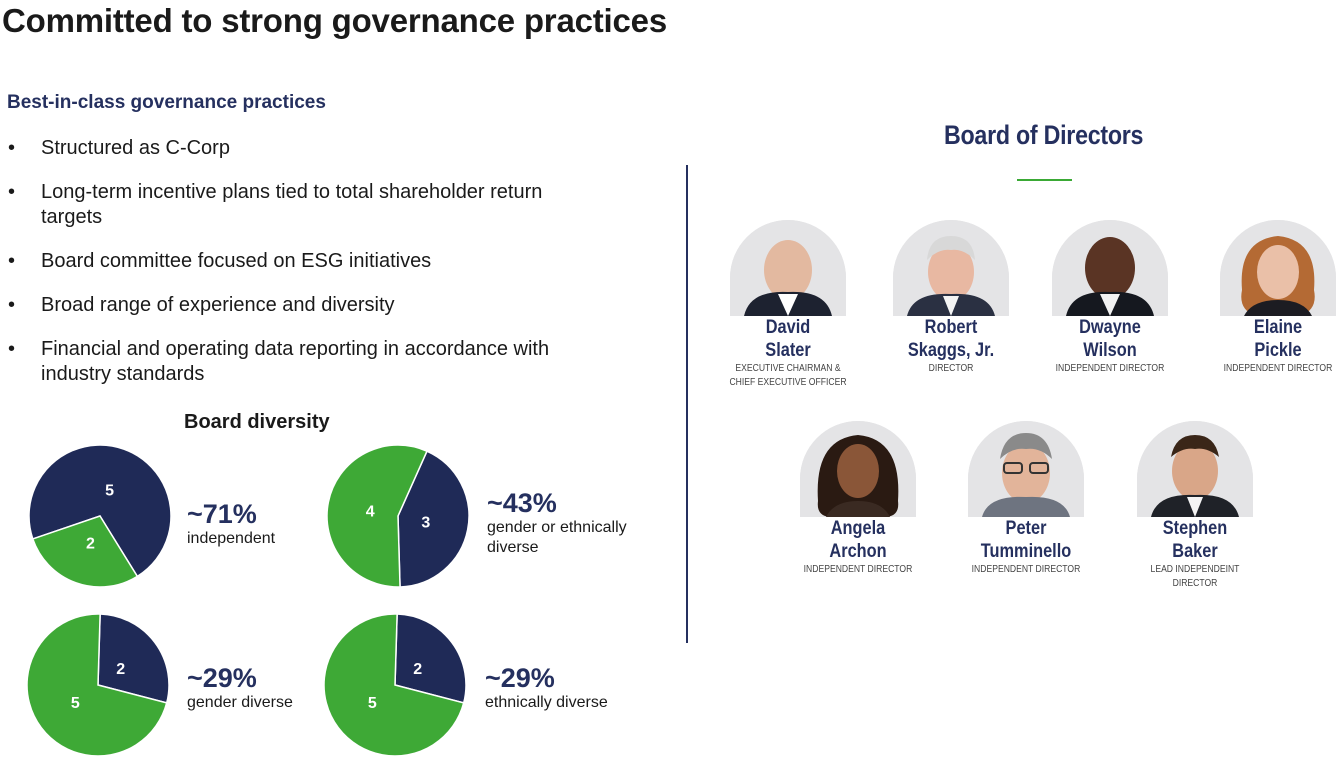 The height and width of the screenshot is (762, 1336). I want to click on stat-independent: ~71% independent, so click(247, 524).